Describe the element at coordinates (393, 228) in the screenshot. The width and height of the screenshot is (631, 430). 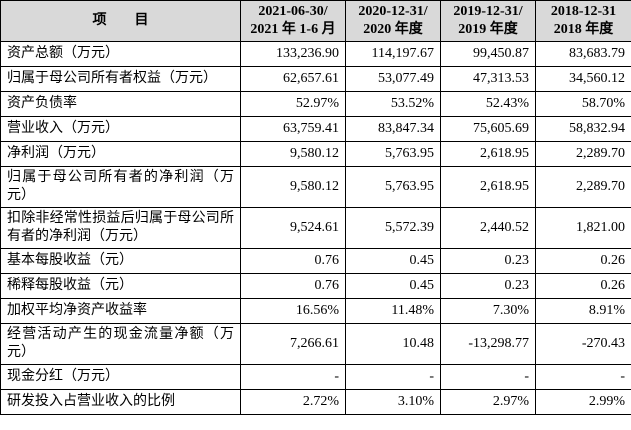
I see `value-cell: 5,572.39` at that location.